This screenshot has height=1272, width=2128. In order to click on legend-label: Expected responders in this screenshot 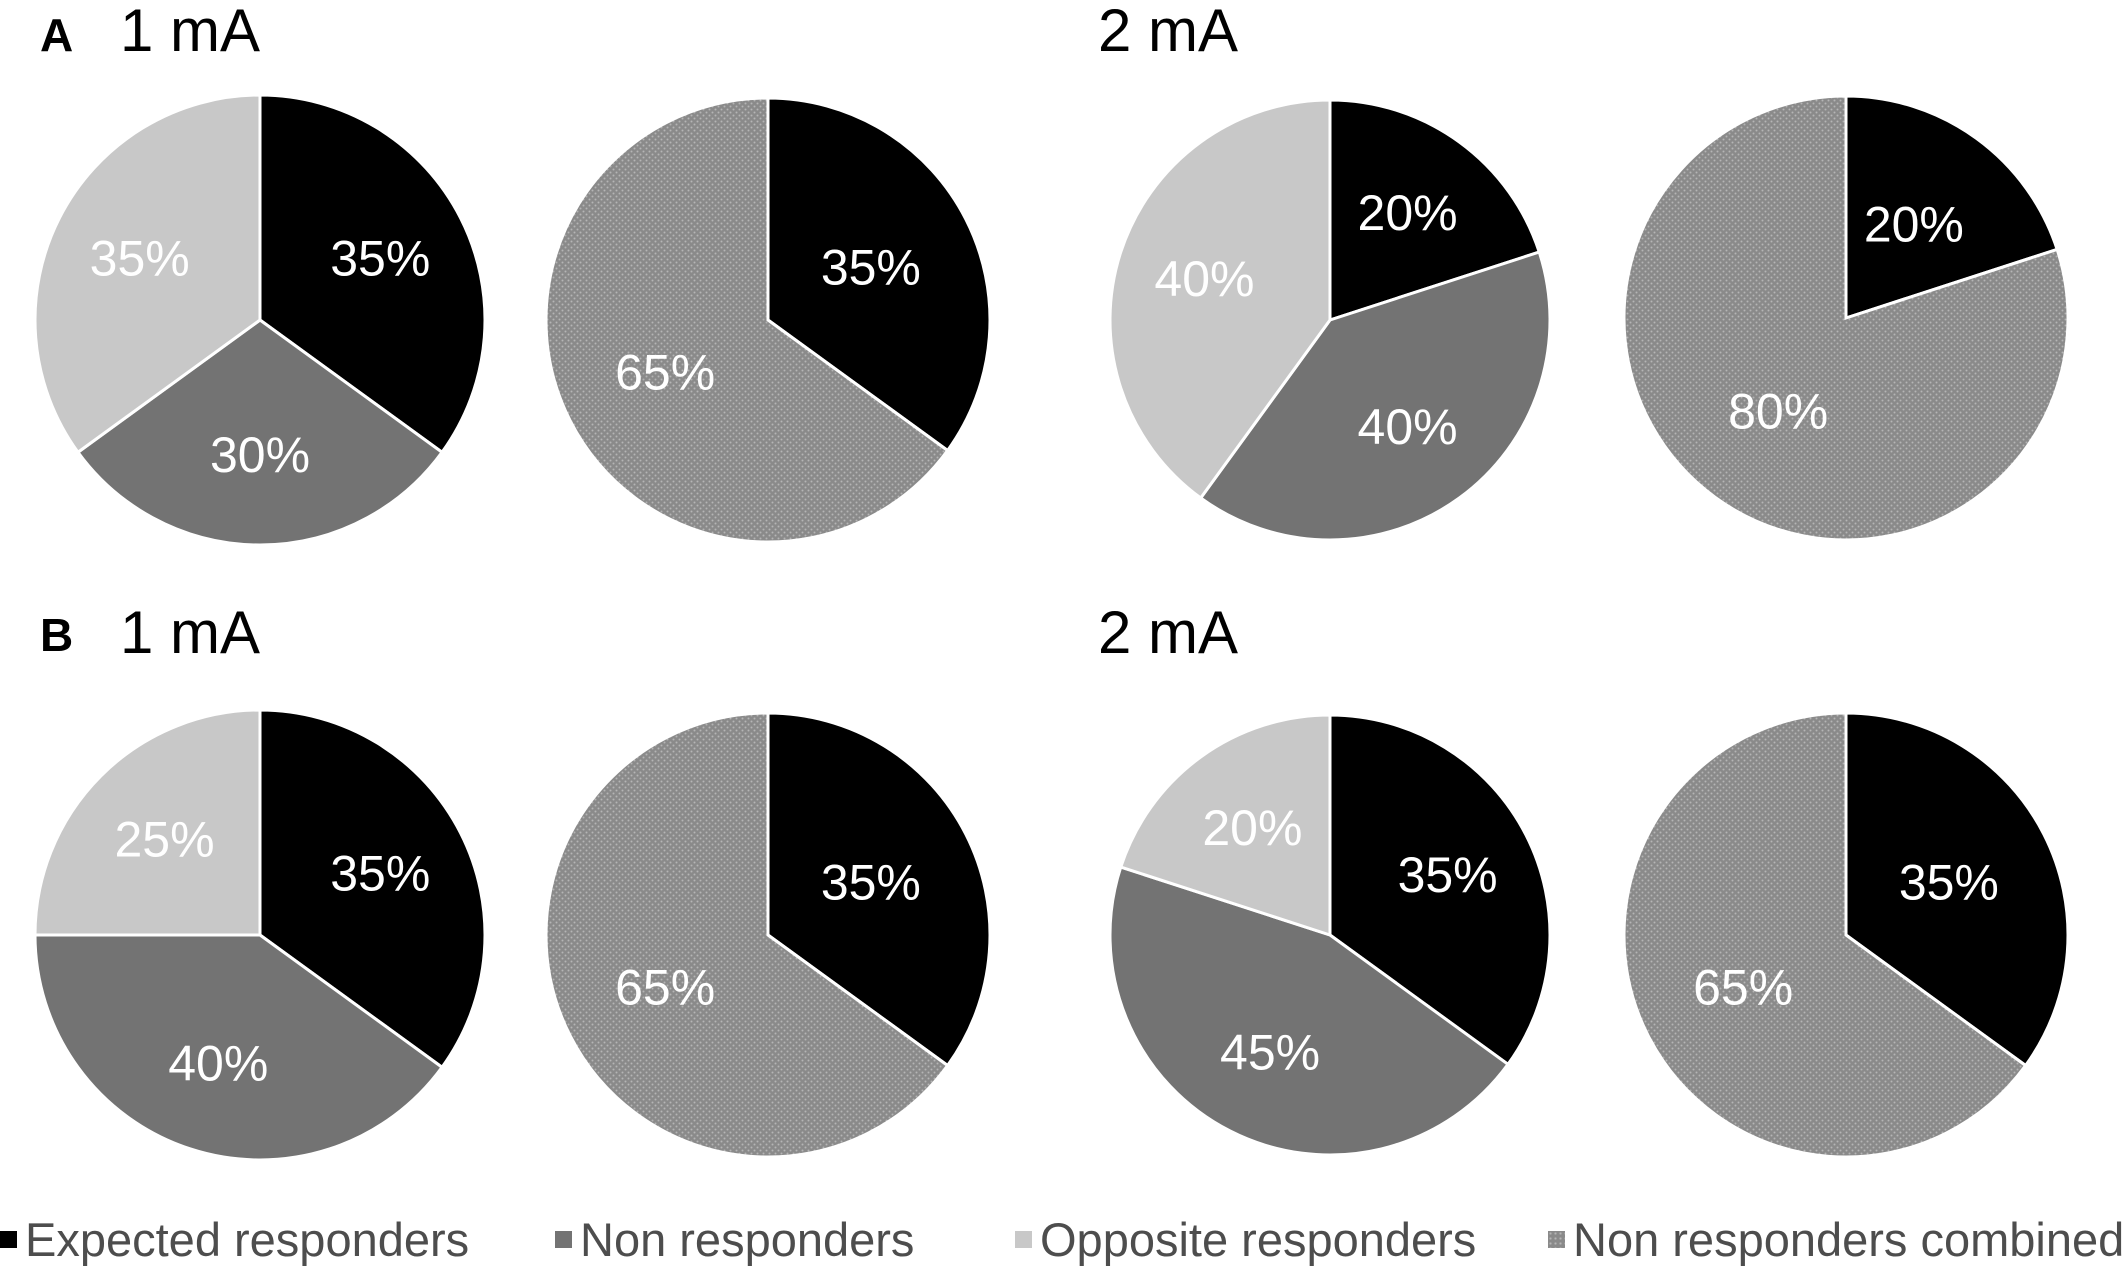, I will do `click(247, 1239)`.